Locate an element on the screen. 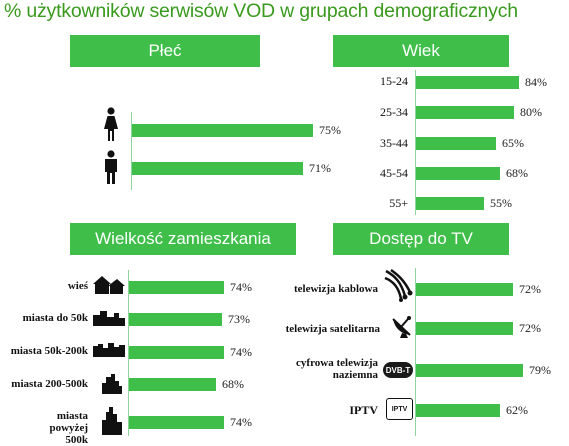  residence-label-city-500kplus: miasta powyżej 500k is located at coordinates (69, 428).